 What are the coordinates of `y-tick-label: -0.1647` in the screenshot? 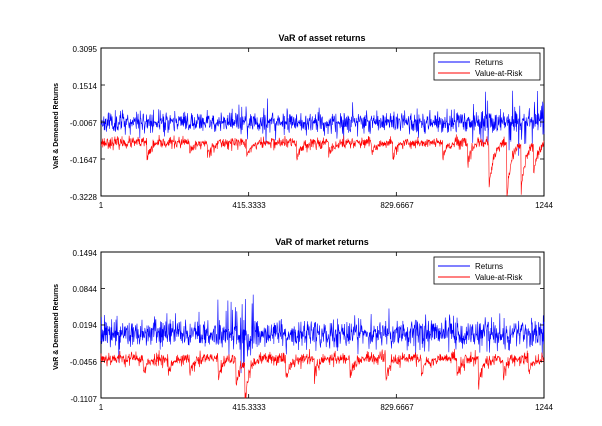 It's located at (84, 160).